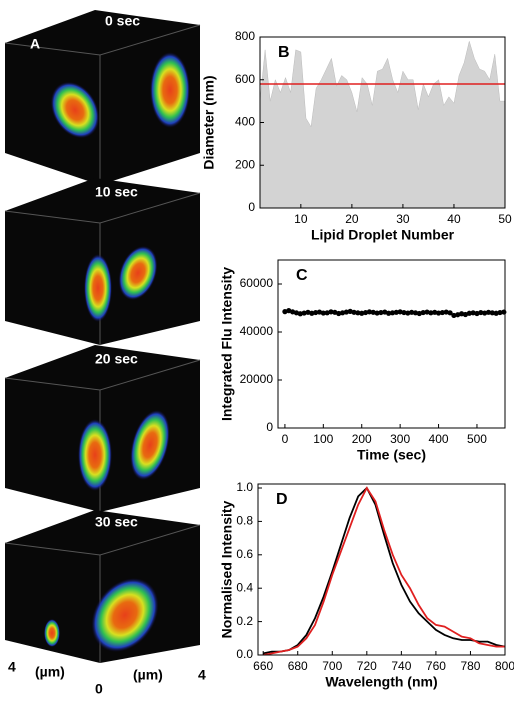 The width and height of the screenshot is (514, 701). I want to click on x-tick-label: 700, so click(332, 666).